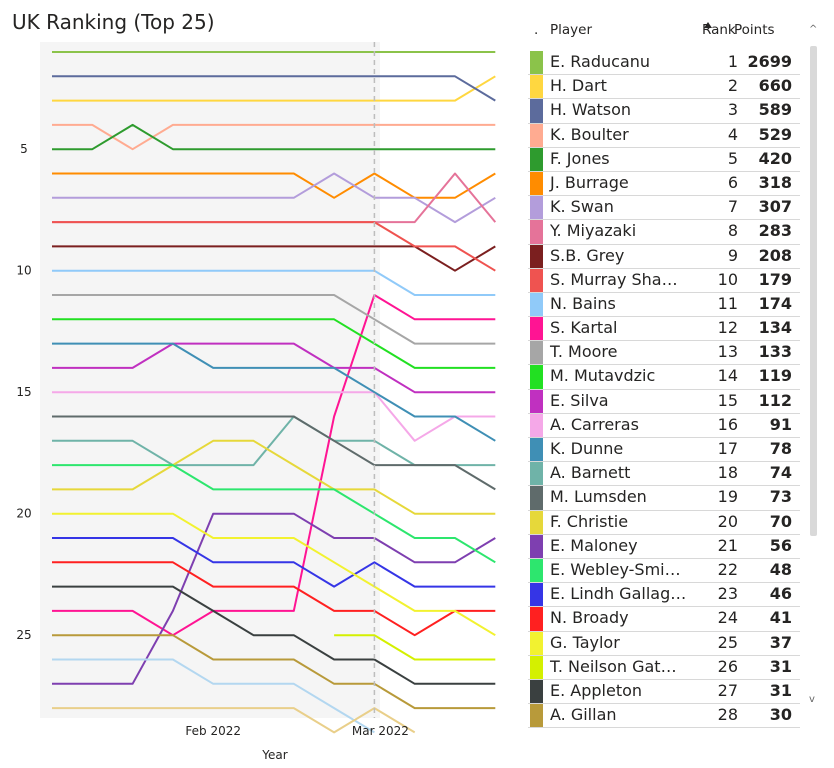  I want to click on player-points: 41, so click(780, 618).